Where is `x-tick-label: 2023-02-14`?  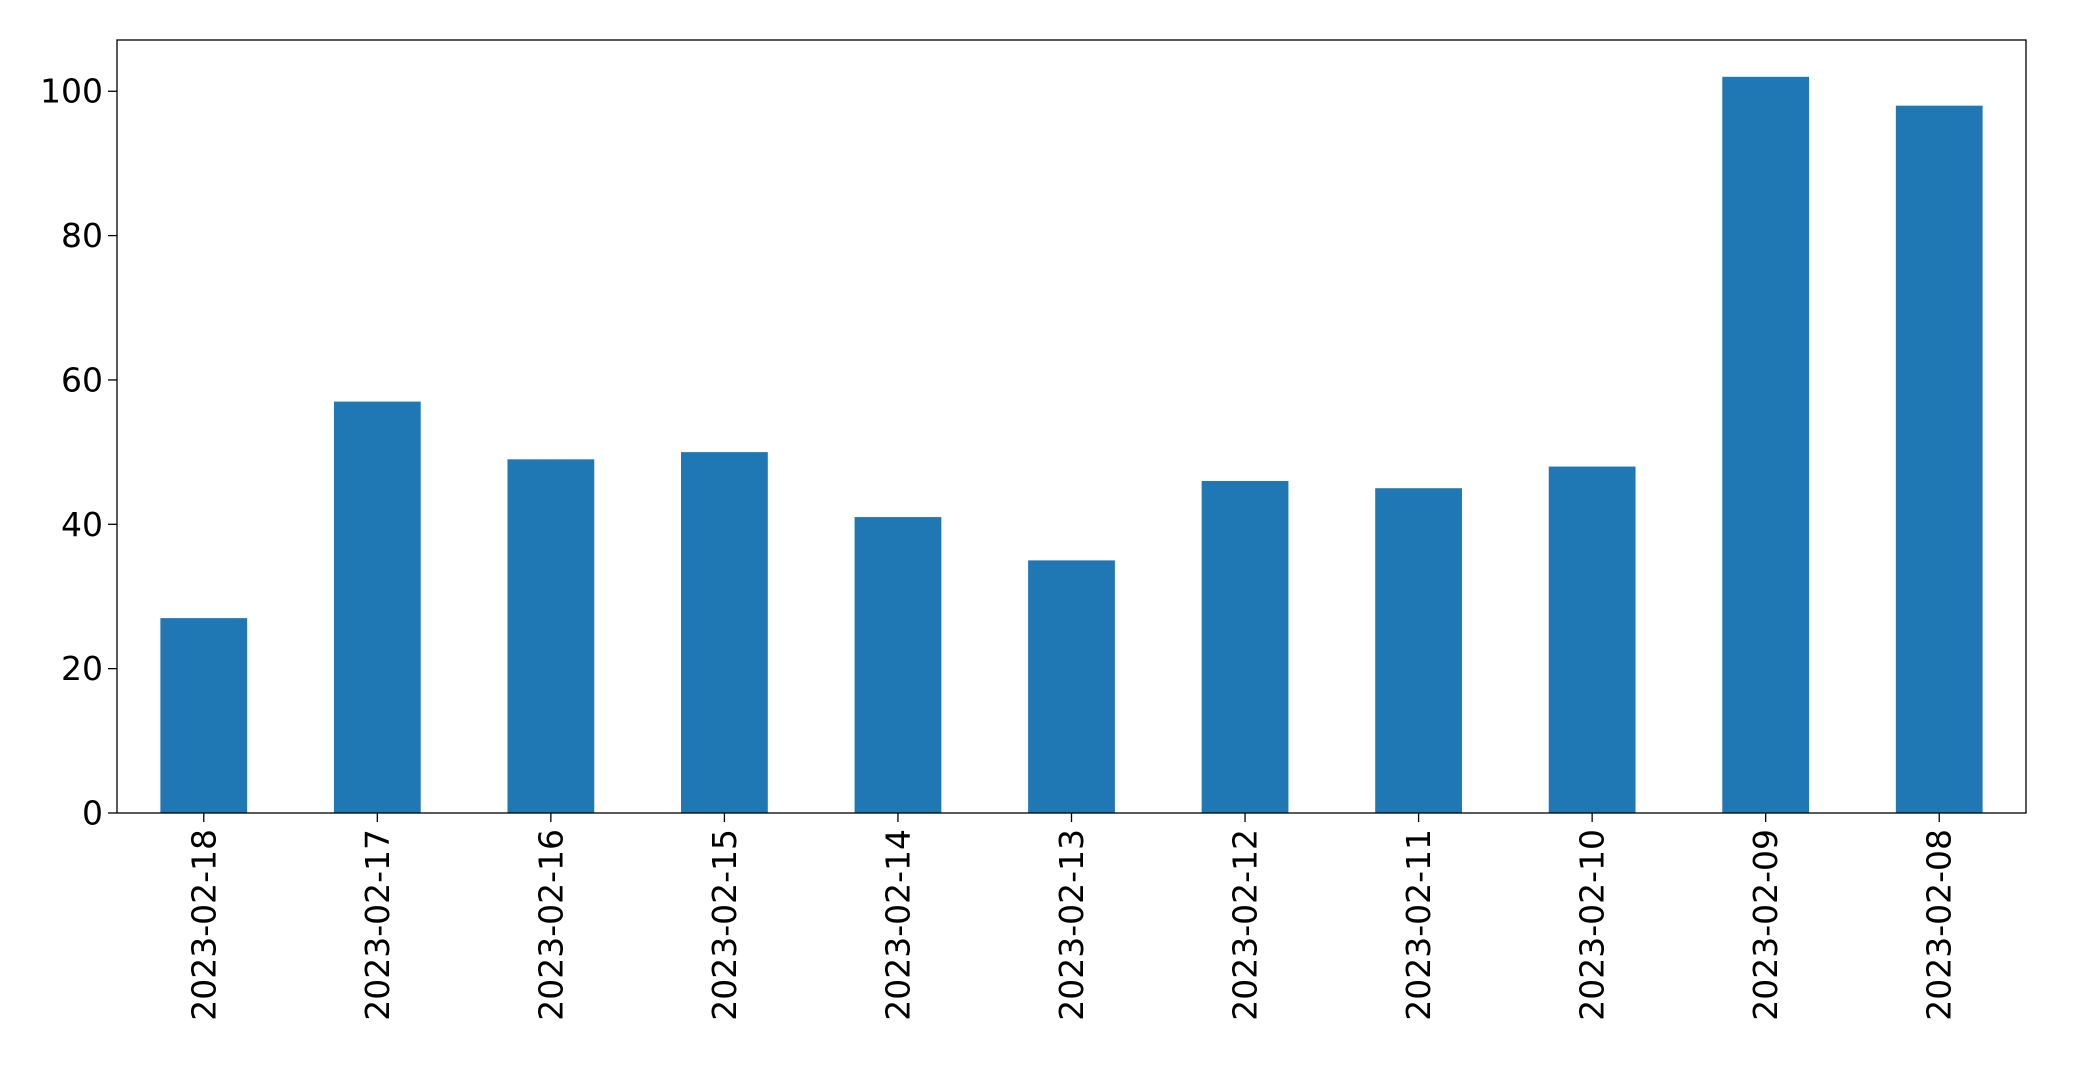 x-tick-label: 2023-02-14 is located at coordinates (897, 925).